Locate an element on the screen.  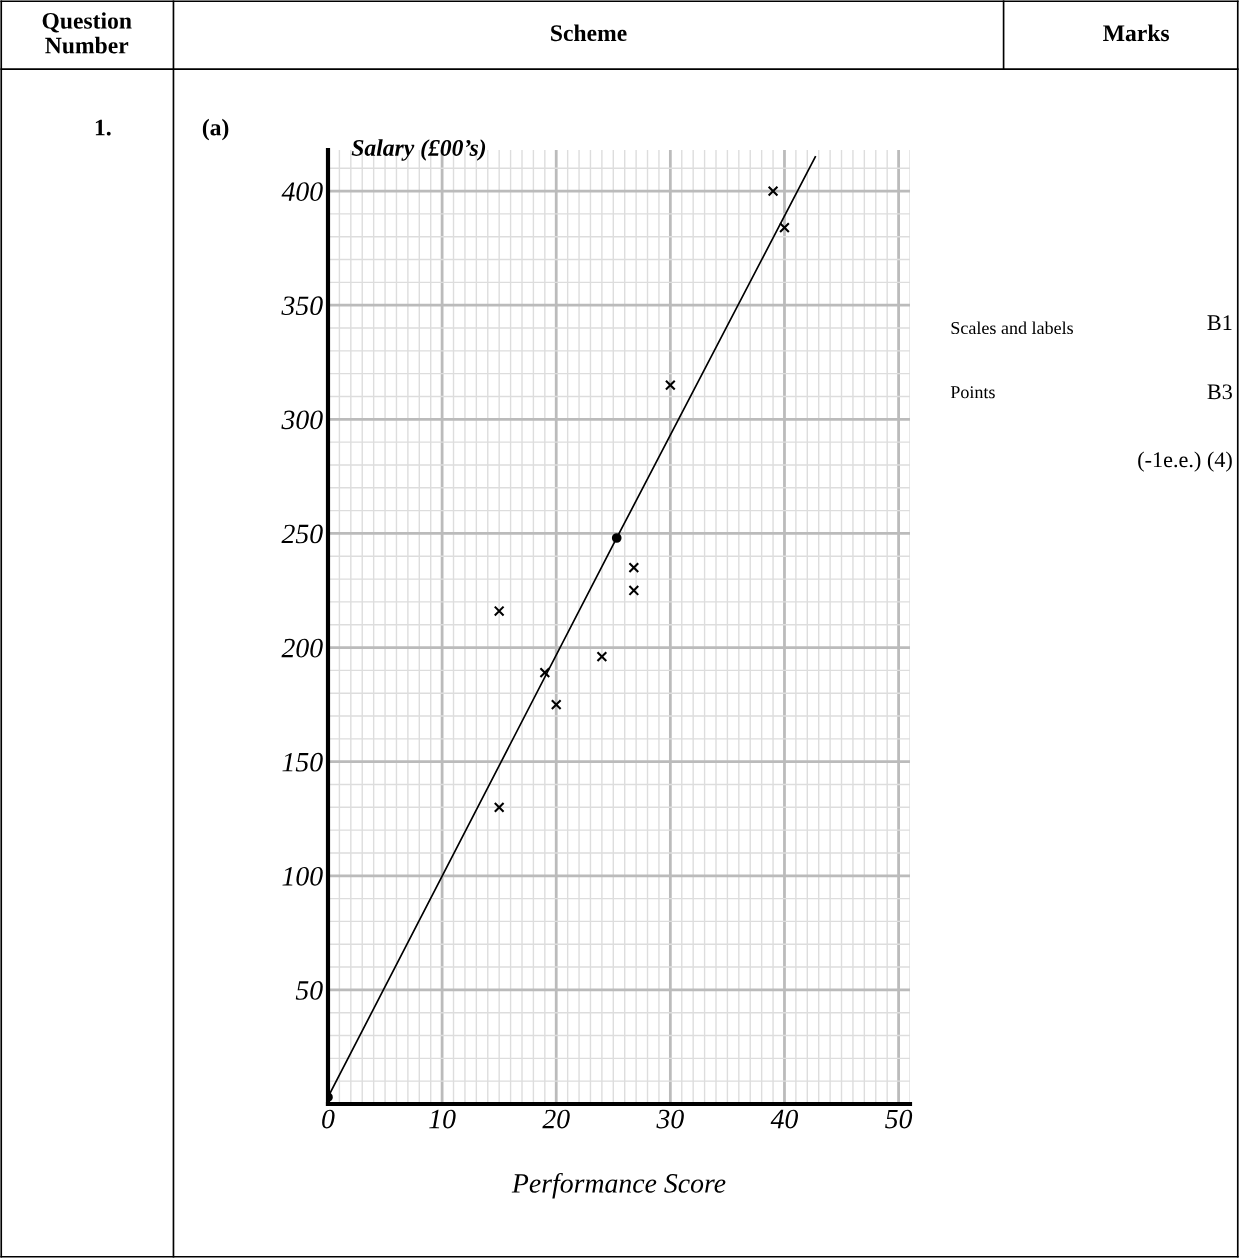
text: B1 is located at coordinates (1219, 322).